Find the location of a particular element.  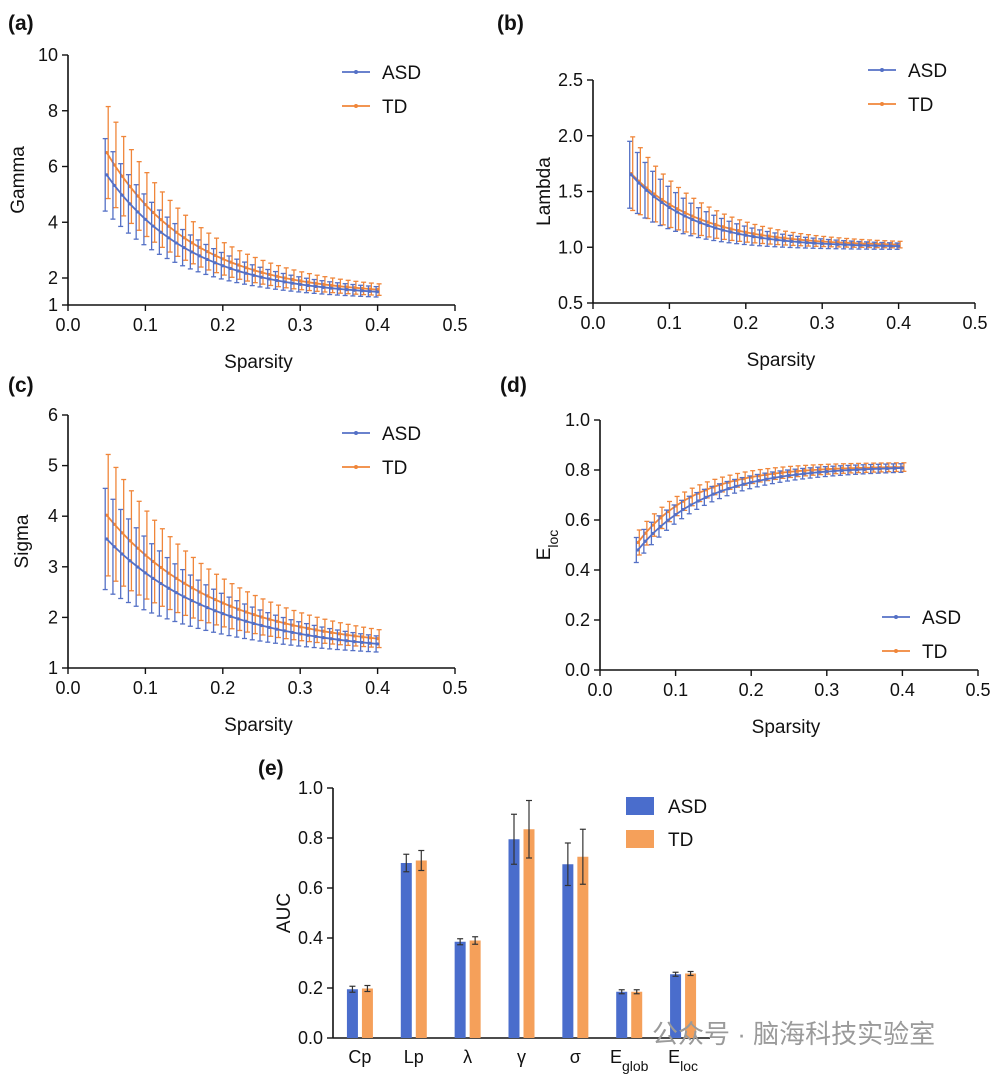

series-td is located at coordinates (771, 509).